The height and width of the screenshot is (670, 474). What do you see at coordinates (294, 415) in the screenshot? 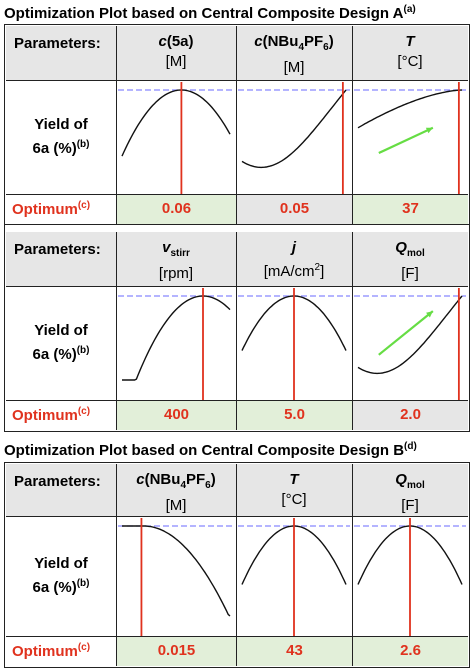
I see `optimum-value: 5.0` at bounding box center [294, 415].